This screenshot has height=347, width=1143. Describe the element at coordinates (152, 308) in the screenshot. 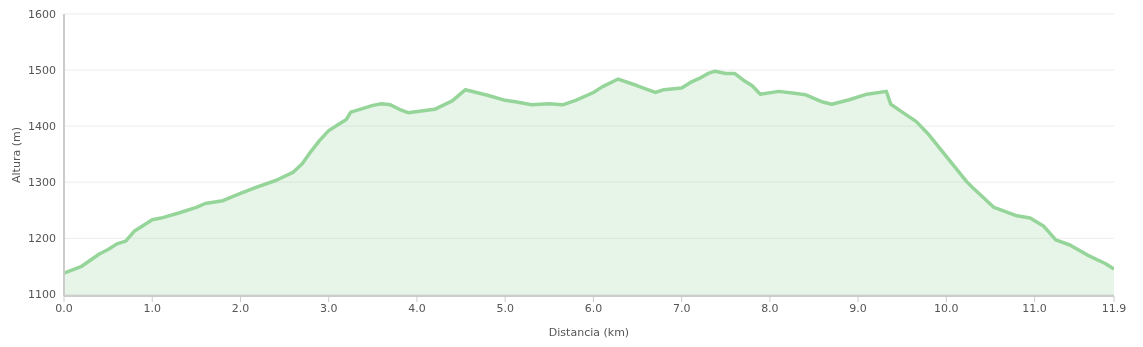

I see `x-tick-label: 1.0` at that location.